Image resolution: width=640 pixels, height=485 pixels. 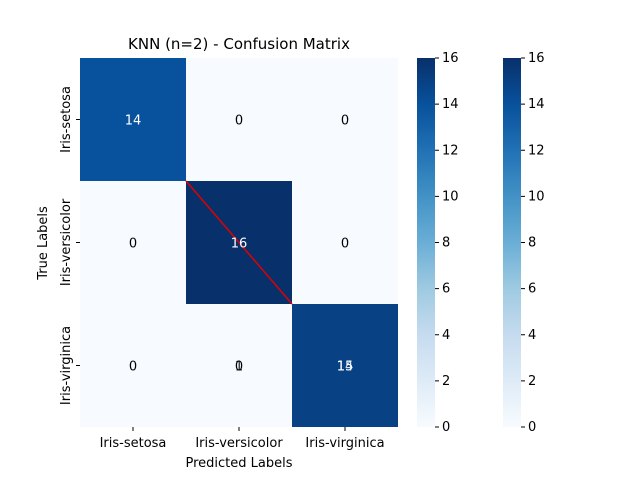 What do you see at coordinates (43, 243) in the screenshot?
I see `y-axis-label: True Labels` at bounding box center [43, 243].